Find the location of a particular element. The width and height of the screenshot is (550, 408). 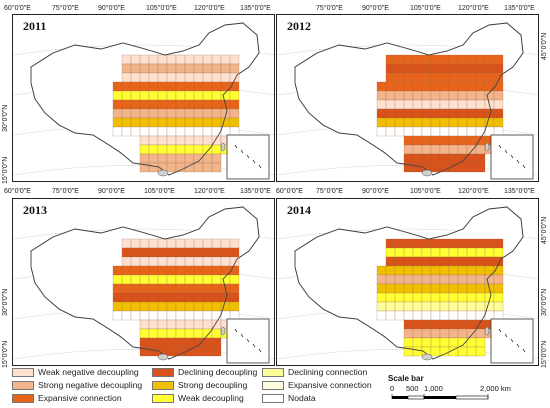

legend-item: Expansive connection is located at coordinates (317, 385).